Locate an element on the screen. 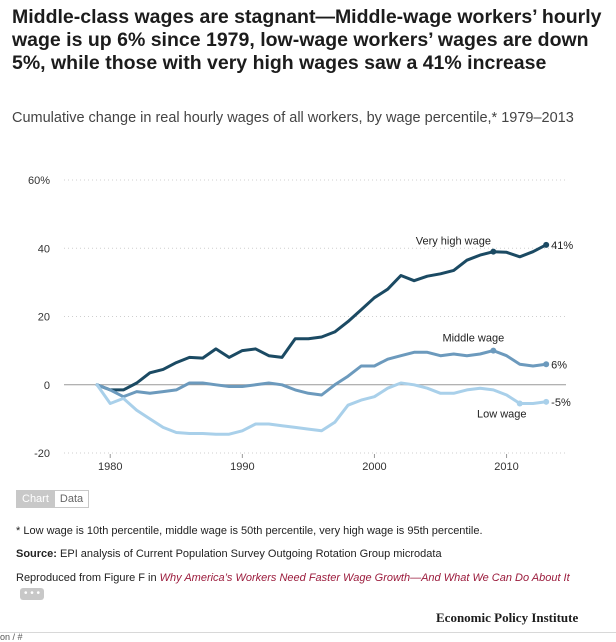 The height and width of the screenshot is (642, 616). y-tick-label: 20 is located at coordinates (44, 318).